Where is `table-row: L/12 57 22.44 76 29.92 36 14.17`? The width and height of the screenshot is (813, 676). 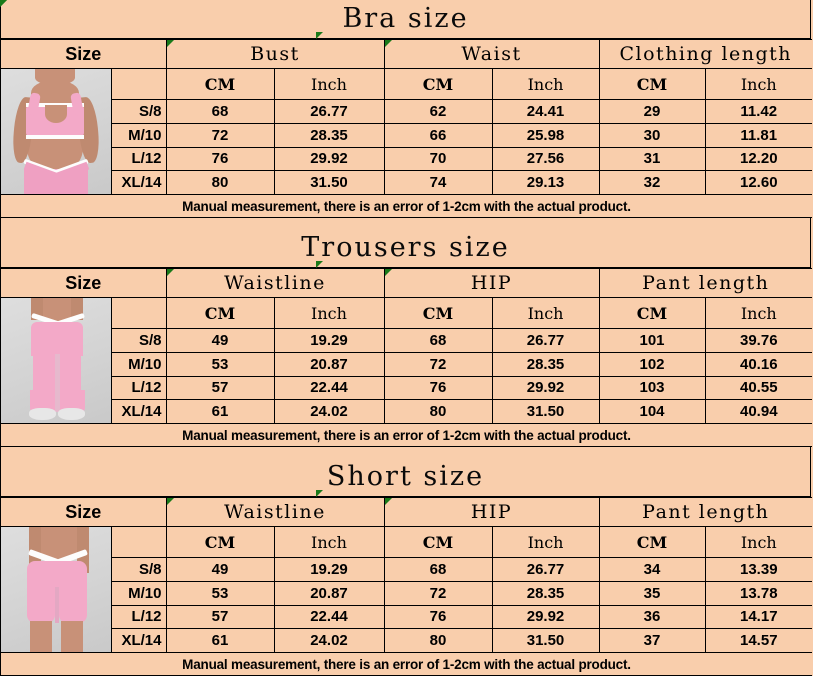 table-row: L/12 57 22.44 76 29.92 36 14.17 is located at coordinates (407, 617).